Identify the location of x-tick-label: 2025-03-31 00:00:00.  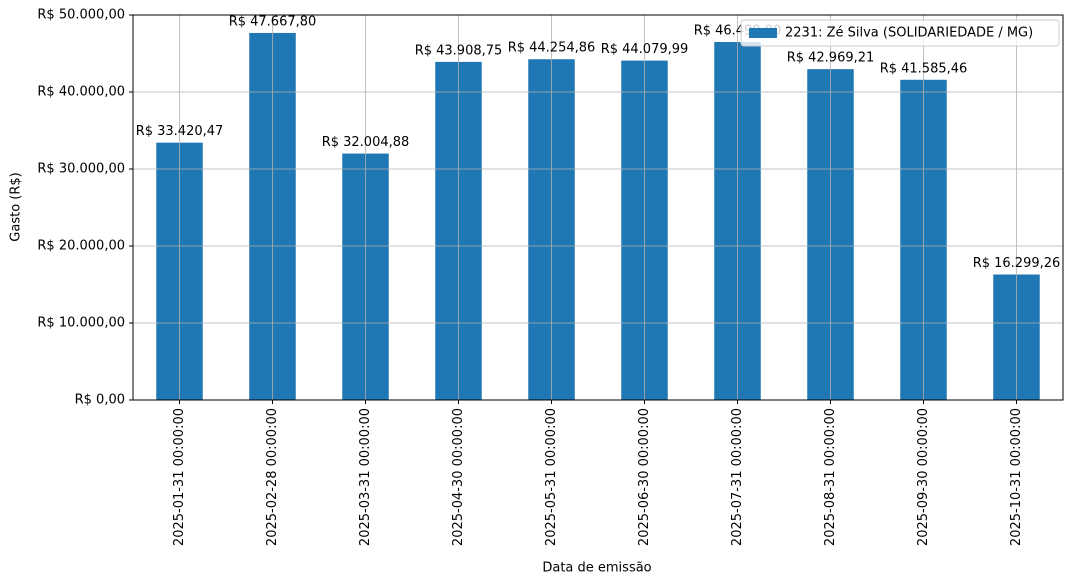
(365, 477).